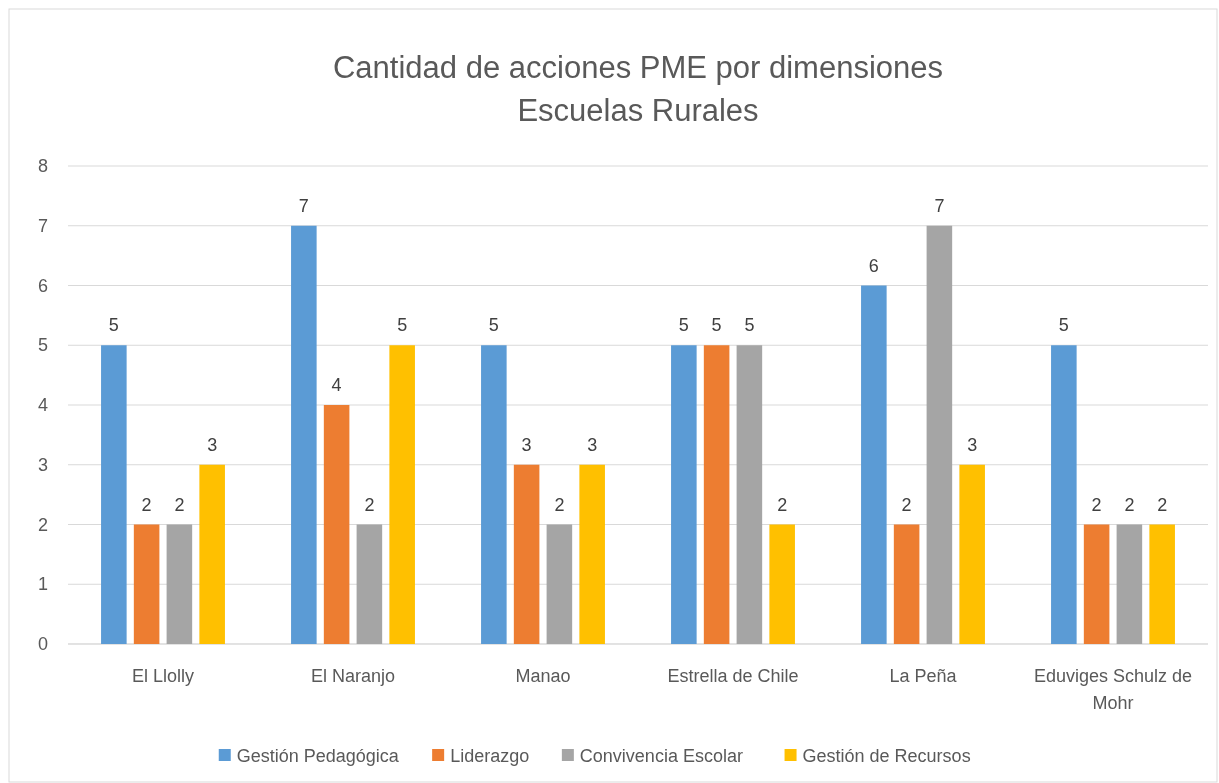 Image resolution: width=1219 pixels, height=783 pixels. Describe the element at coordinates (43, 345) in the screenshot. I see `y-tick-label: 5` at that location.